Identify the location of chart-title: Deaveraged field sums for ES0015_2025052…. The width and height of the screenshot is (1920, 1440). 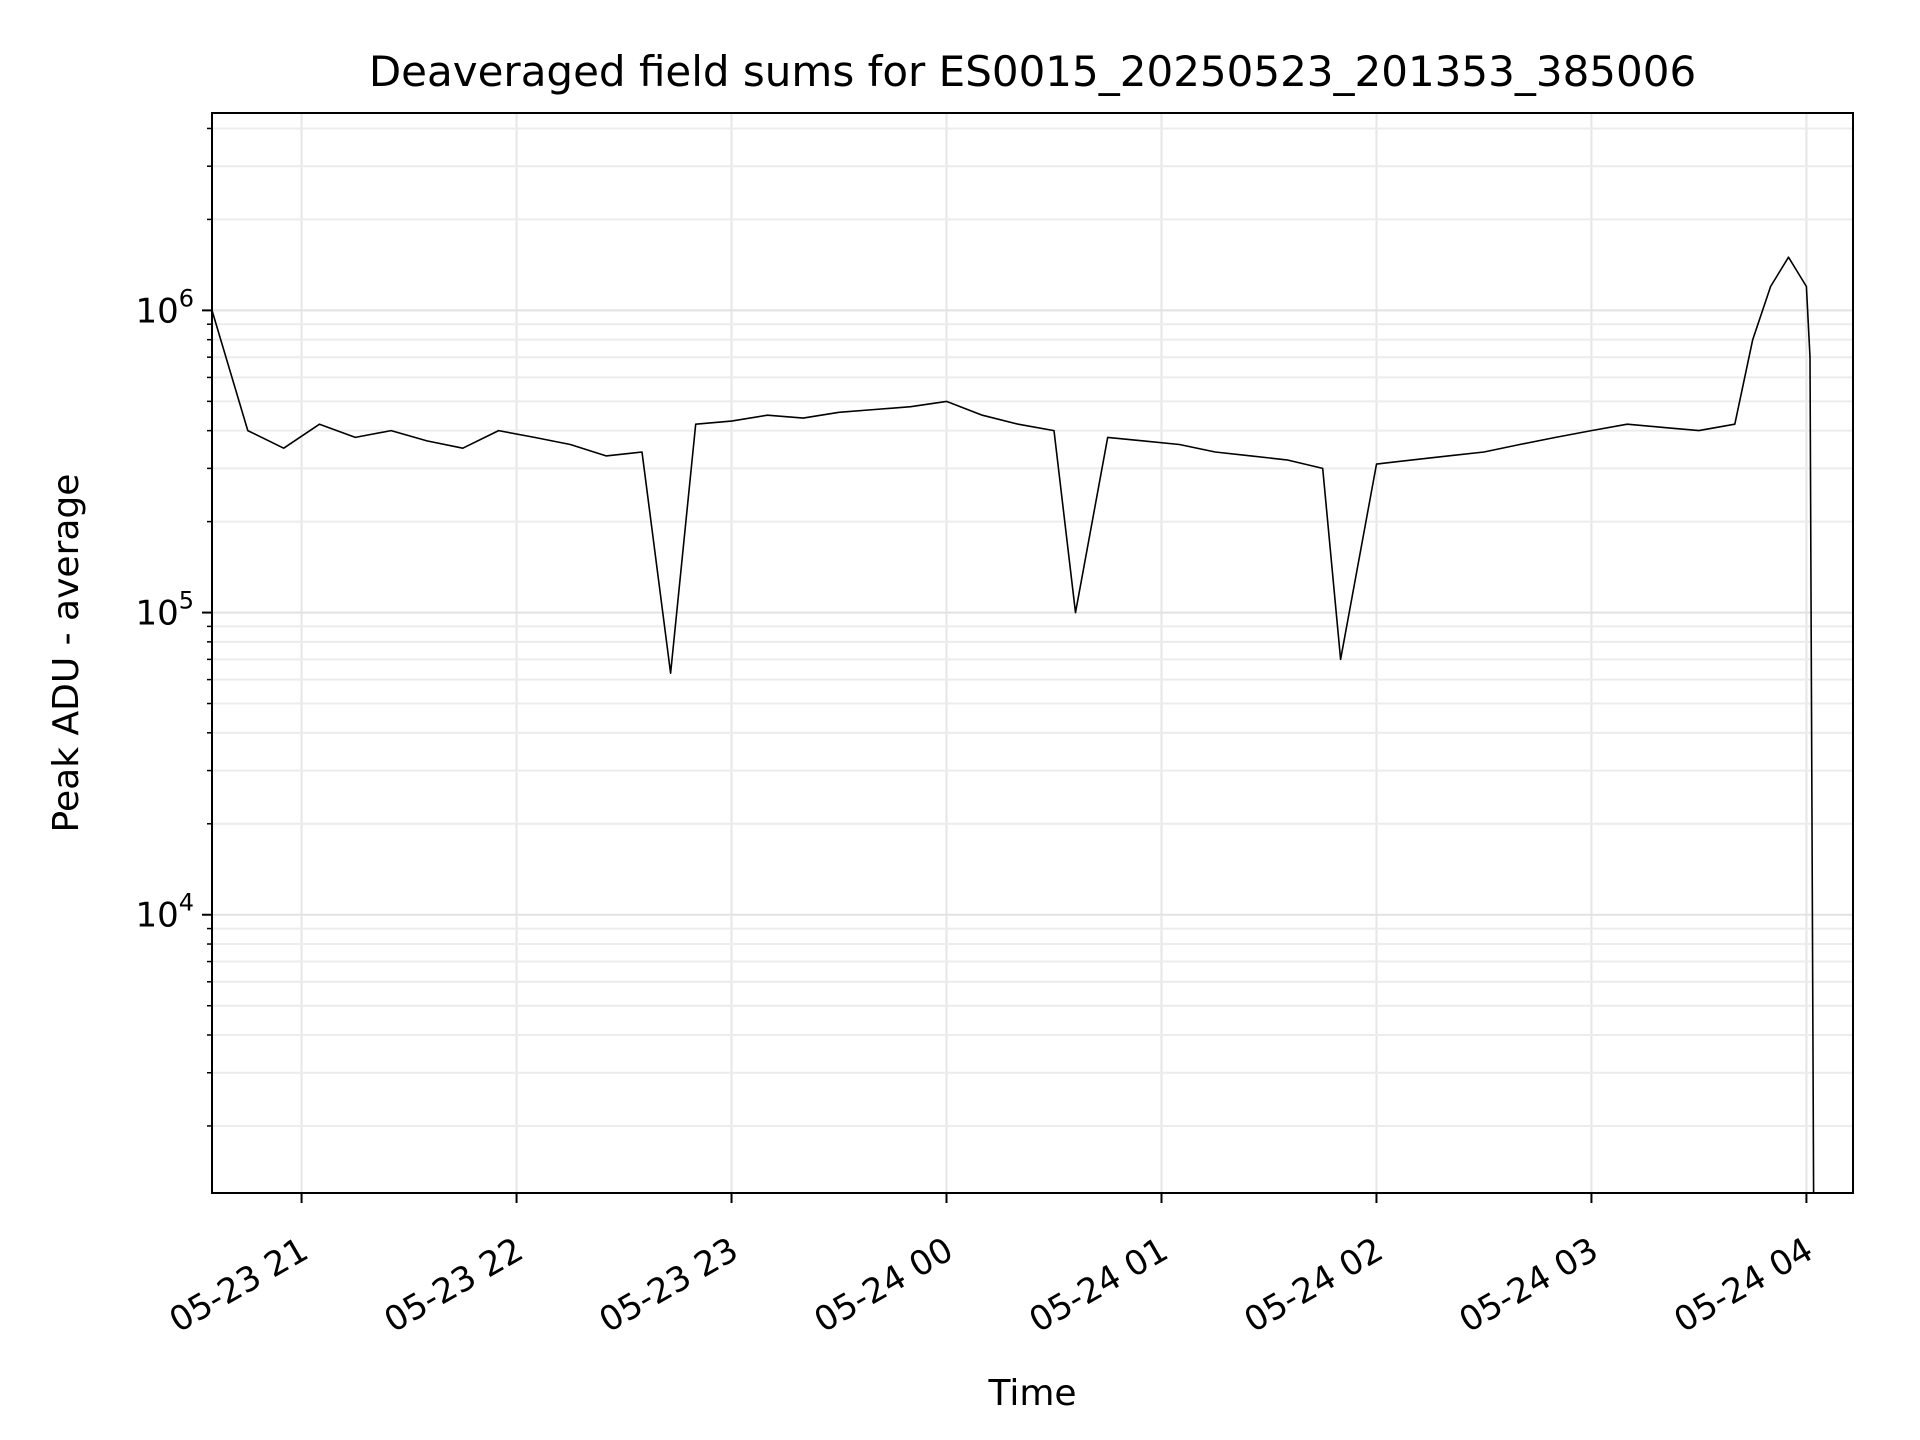
(1032, 71).